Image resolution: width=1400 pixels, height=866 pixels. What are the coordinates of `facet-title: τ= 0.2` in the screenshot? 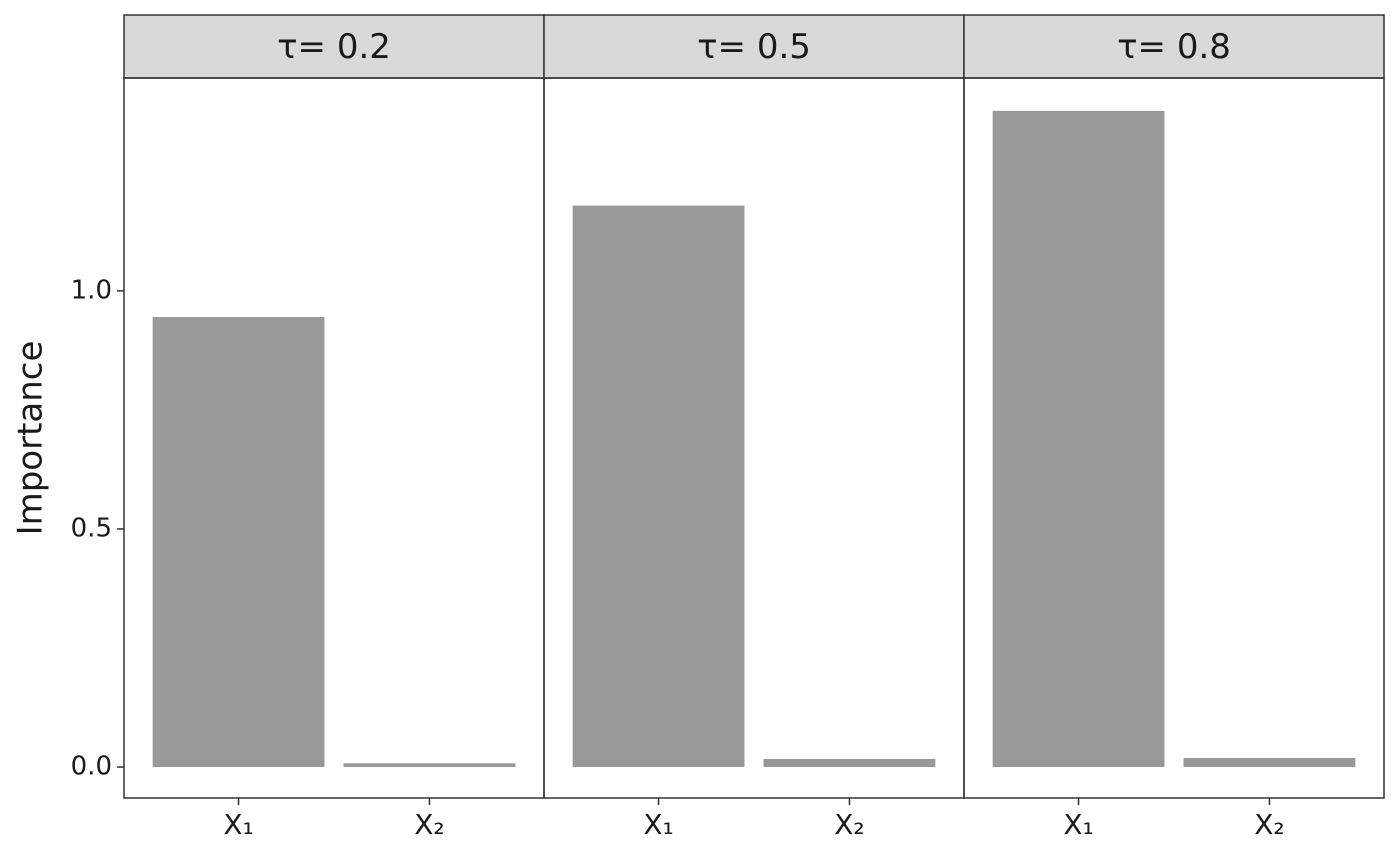 It's located at (334, 47).